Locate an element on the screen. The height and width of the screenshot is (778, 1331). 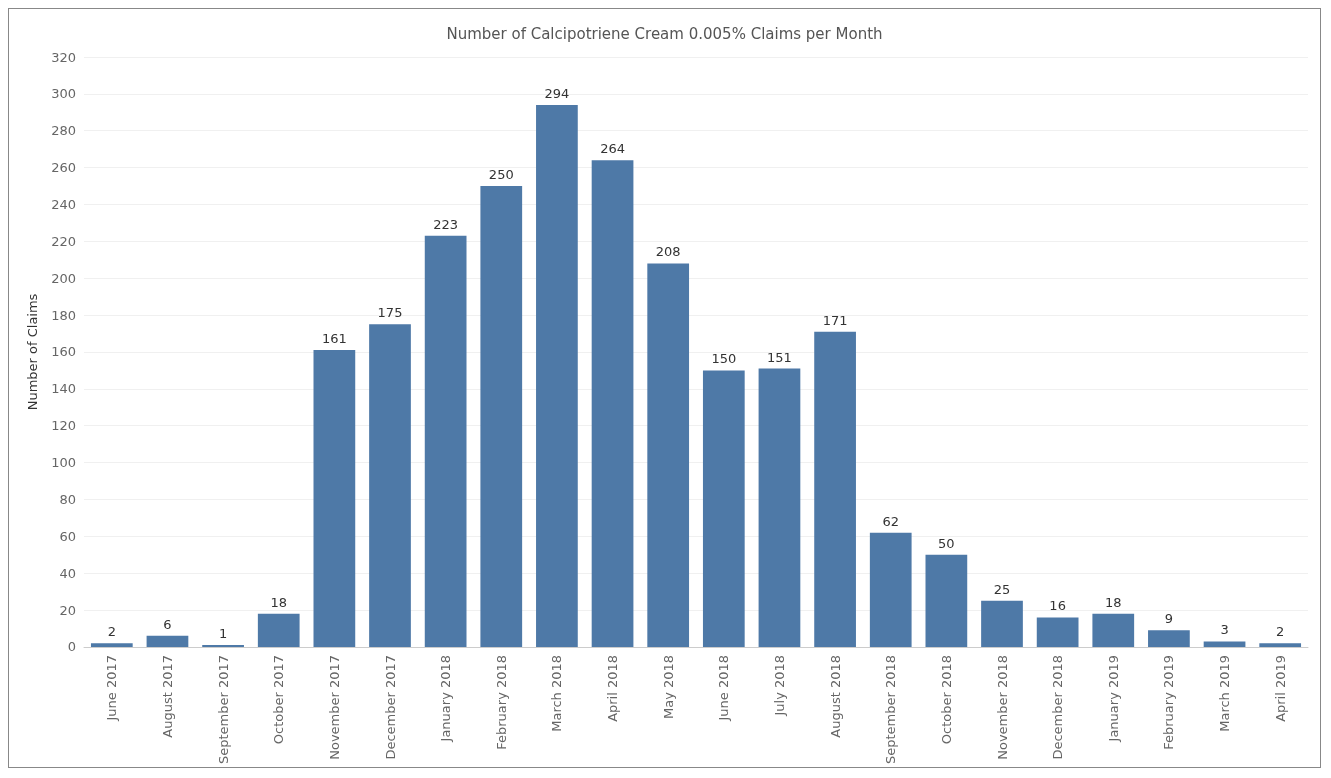
y-tick-label: 200 is located at coordinates (63, 278).